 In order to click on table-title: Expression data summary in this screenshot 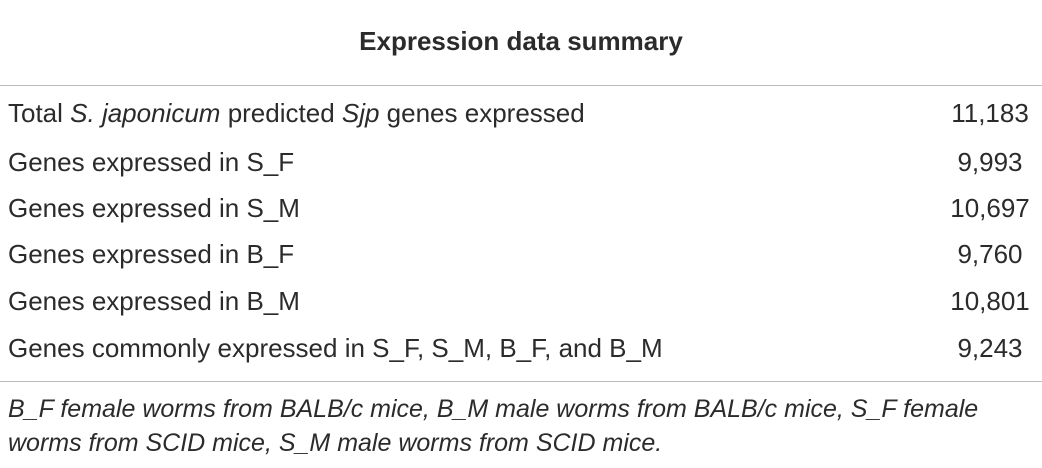, I will do `click(521, 41)`.